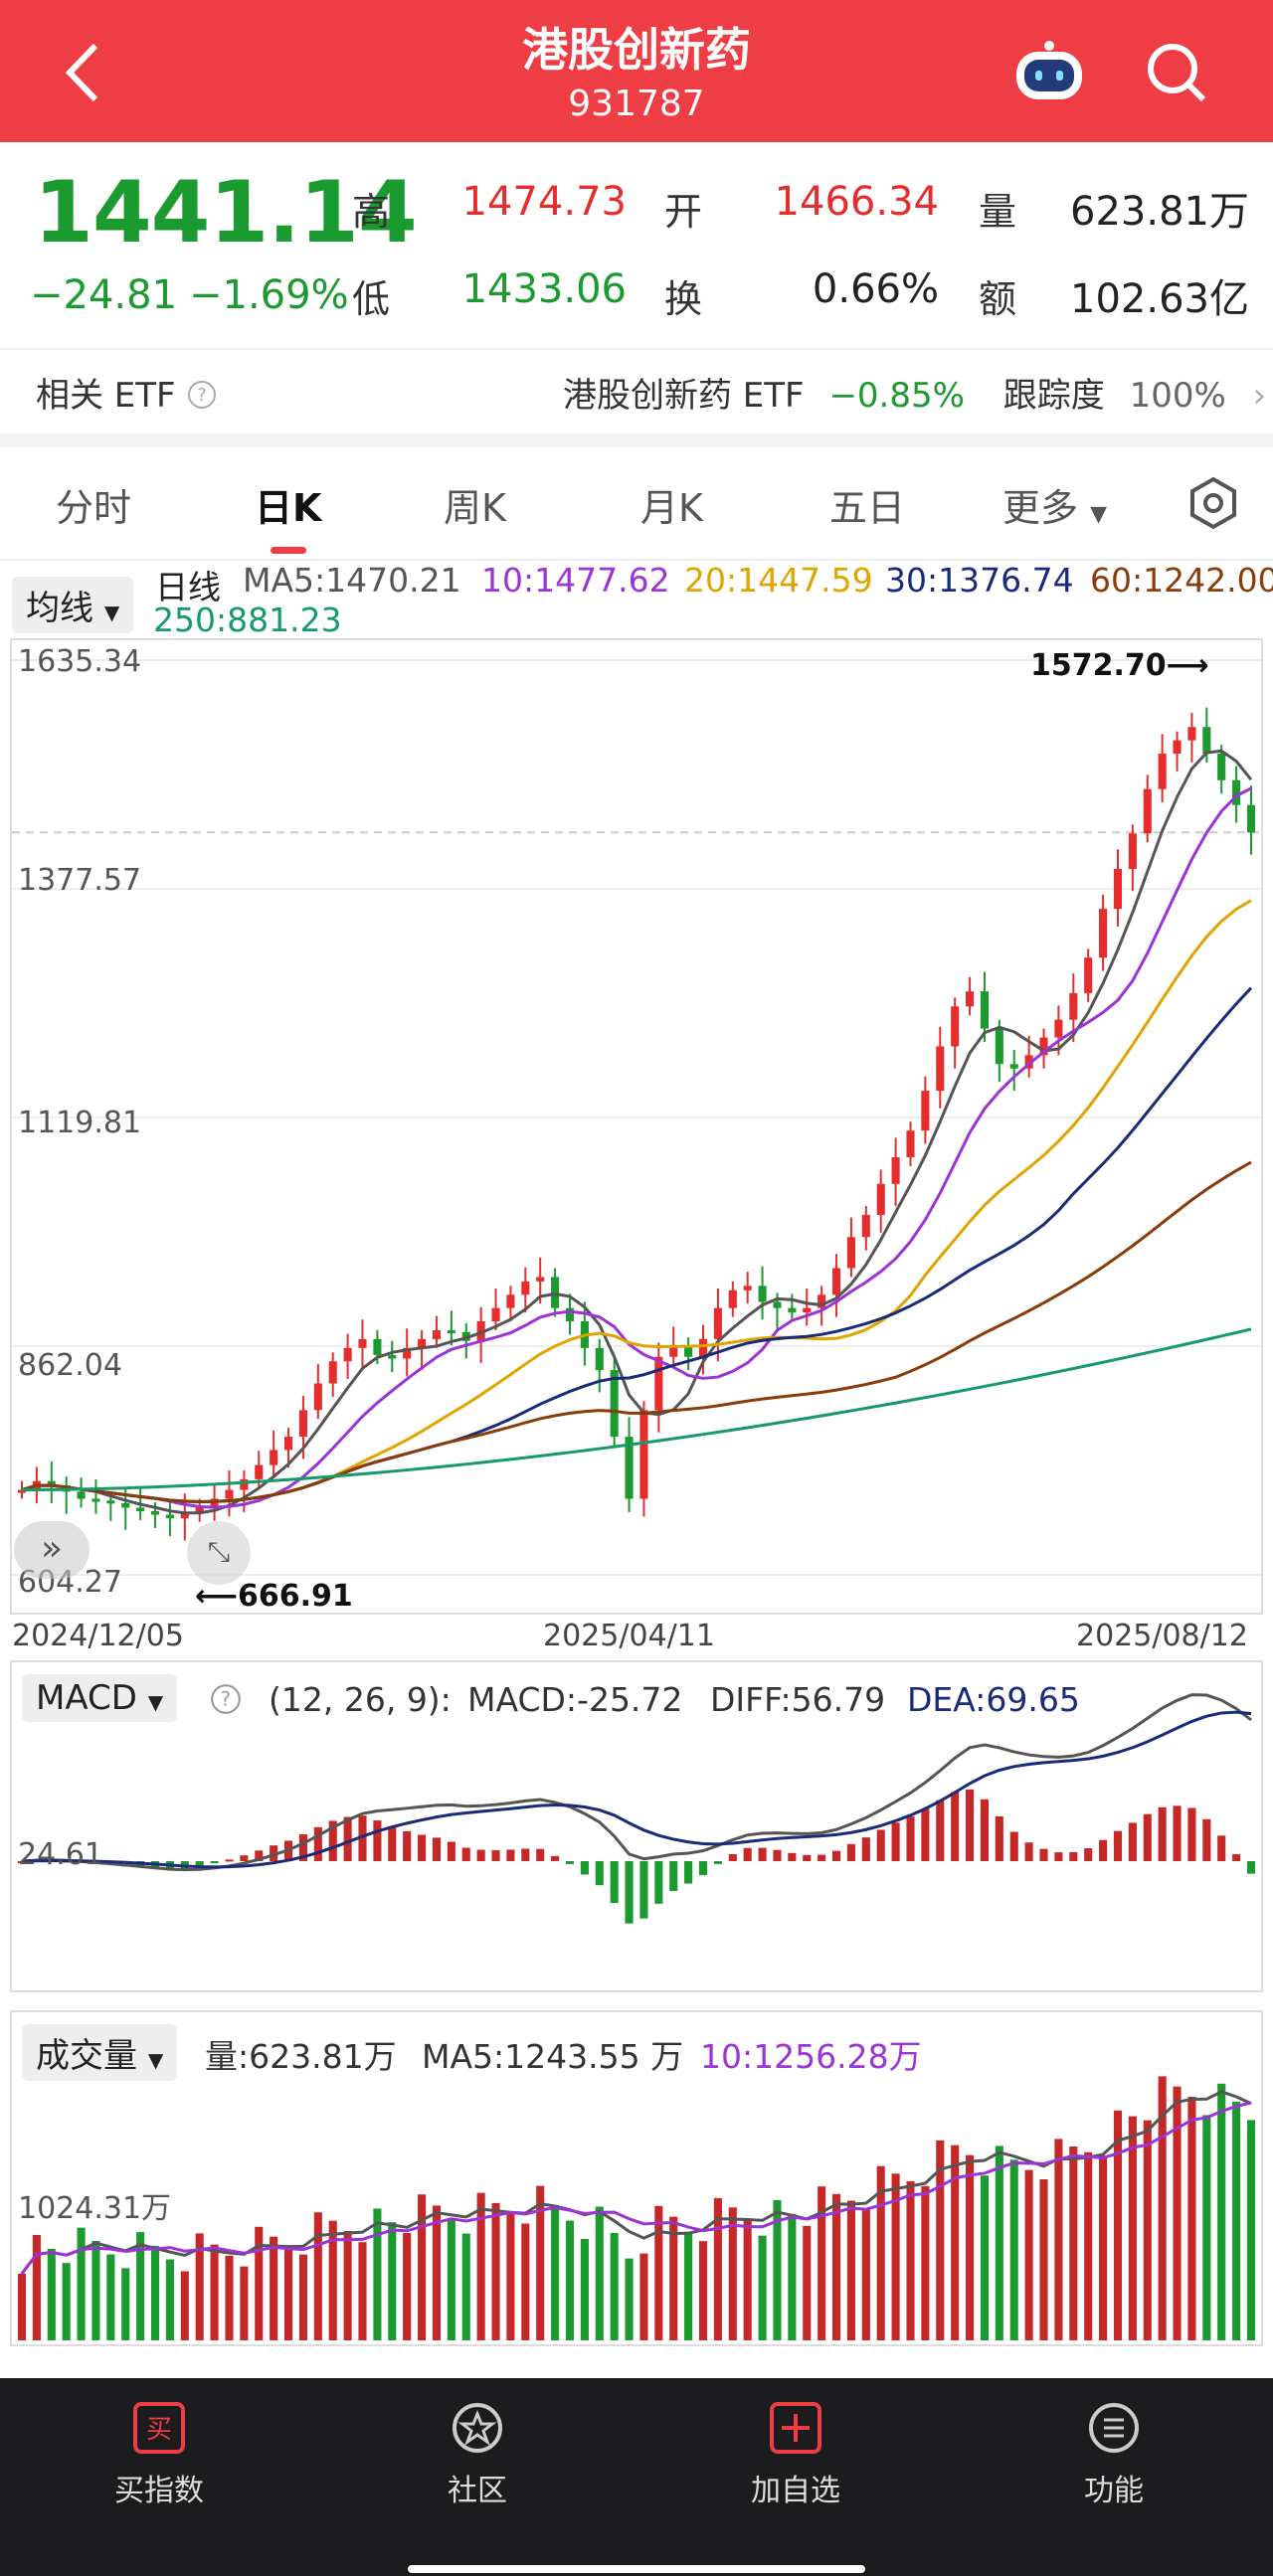  I want to click on divider, so click(636, 349).